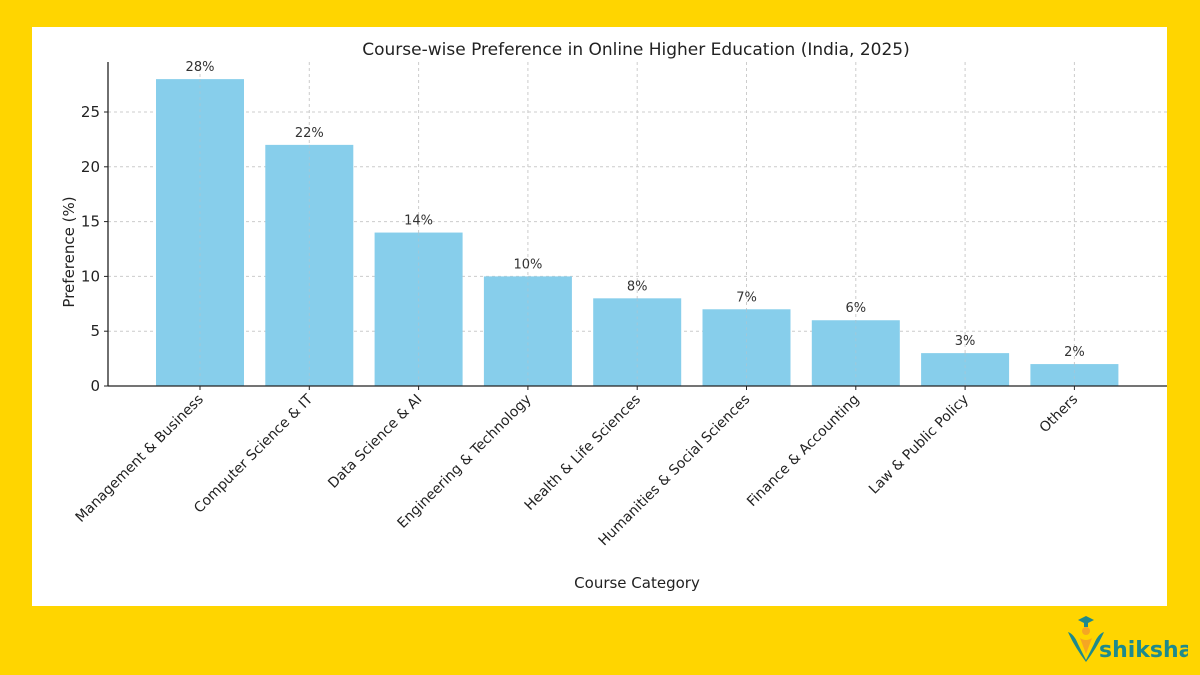 The height and width of the screenshot is (675, 1200). Describe the element at coordinates (375, 442) in the screenshot. I see `x-tick-label: Data Science & AI` at that location.